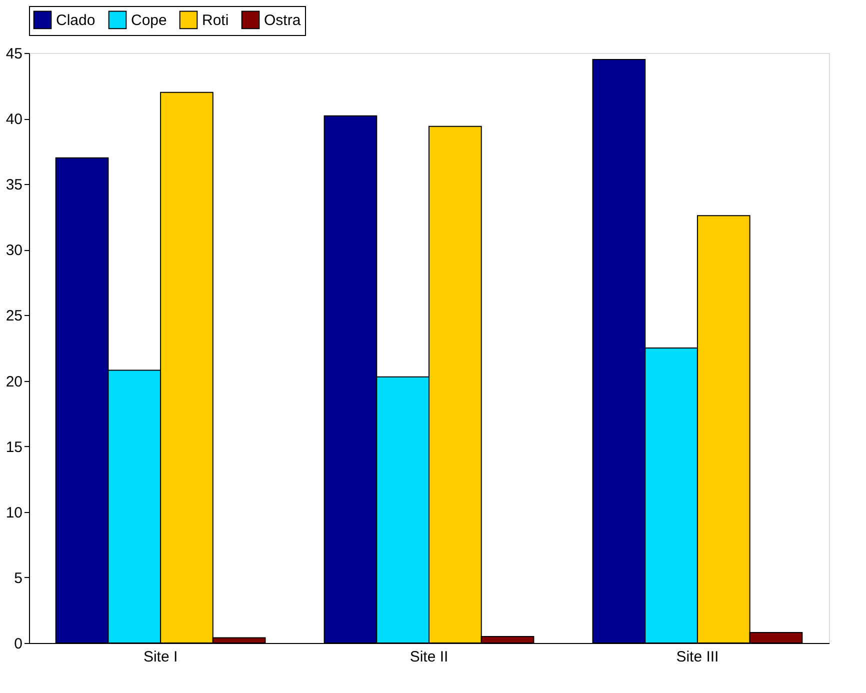  I want to click on y-tick-label: 30, so click(14, 251).